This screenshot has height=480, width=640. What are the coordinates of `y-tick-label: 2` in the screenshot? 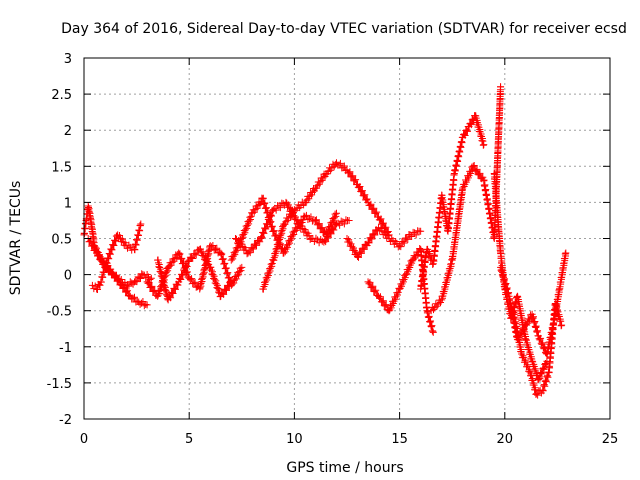 It's located at (68, 131).